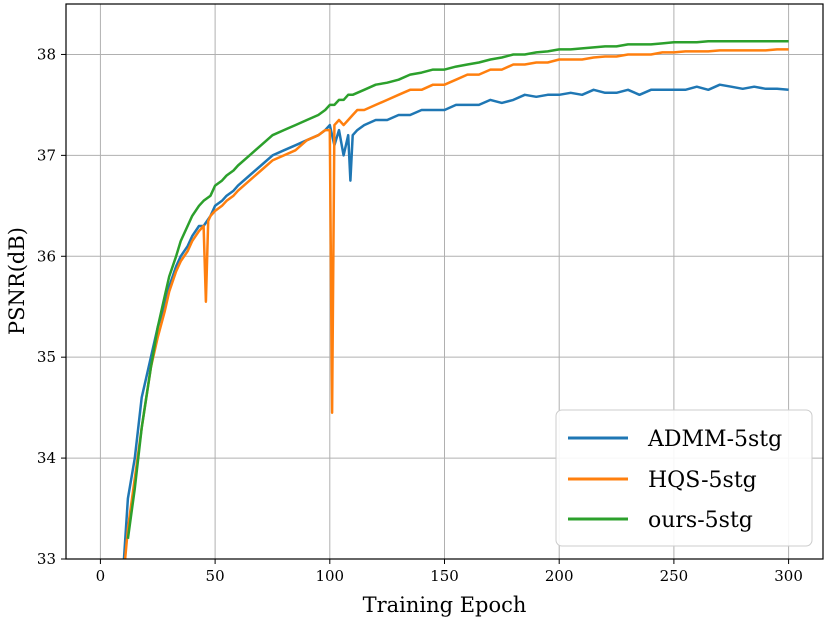  I want to click on x-axis-label: Training Epoch, so click(445, 605).